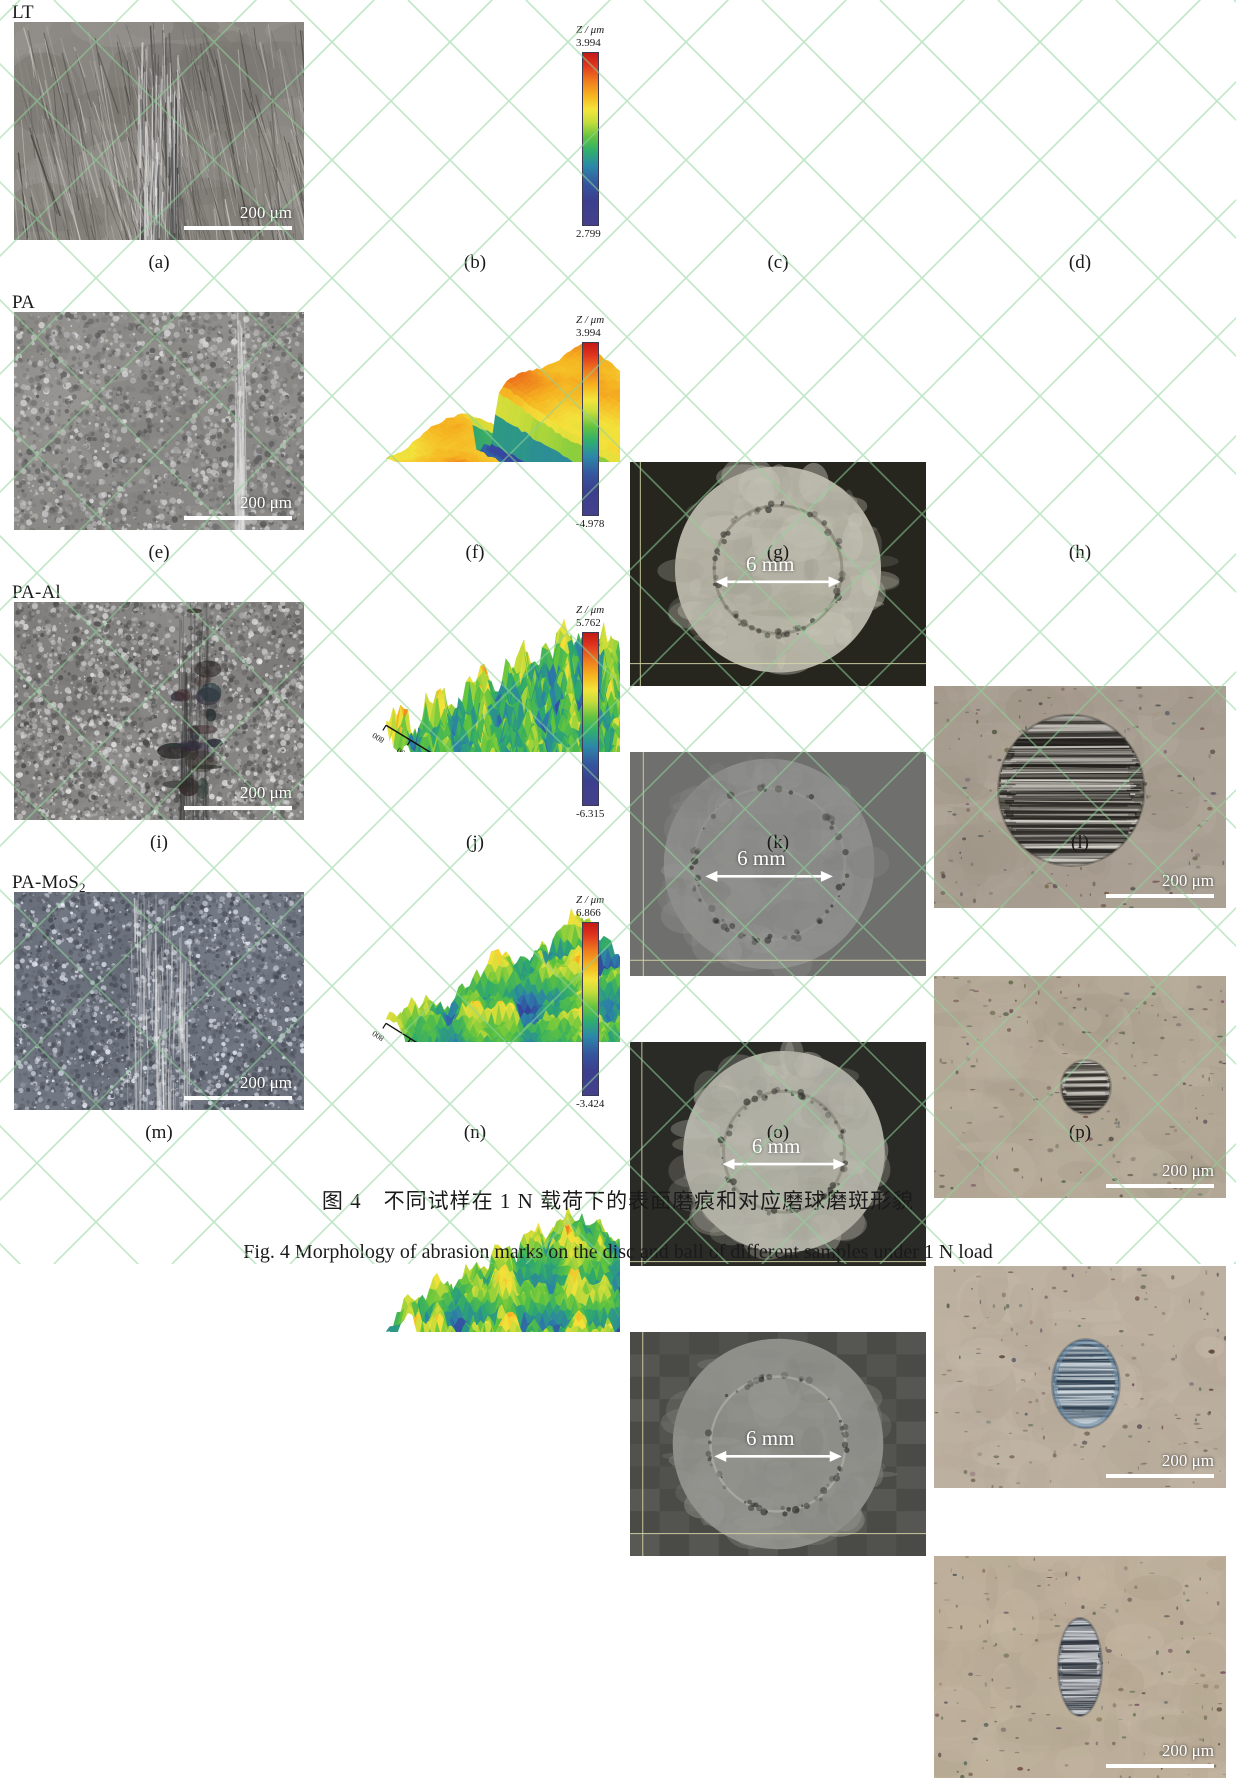 This screenshot has height=1778, width=1236. Describe the element at coordinates (590, 1104) in the screenshot. I see `colorbar-min-value: -3.424` at that location.